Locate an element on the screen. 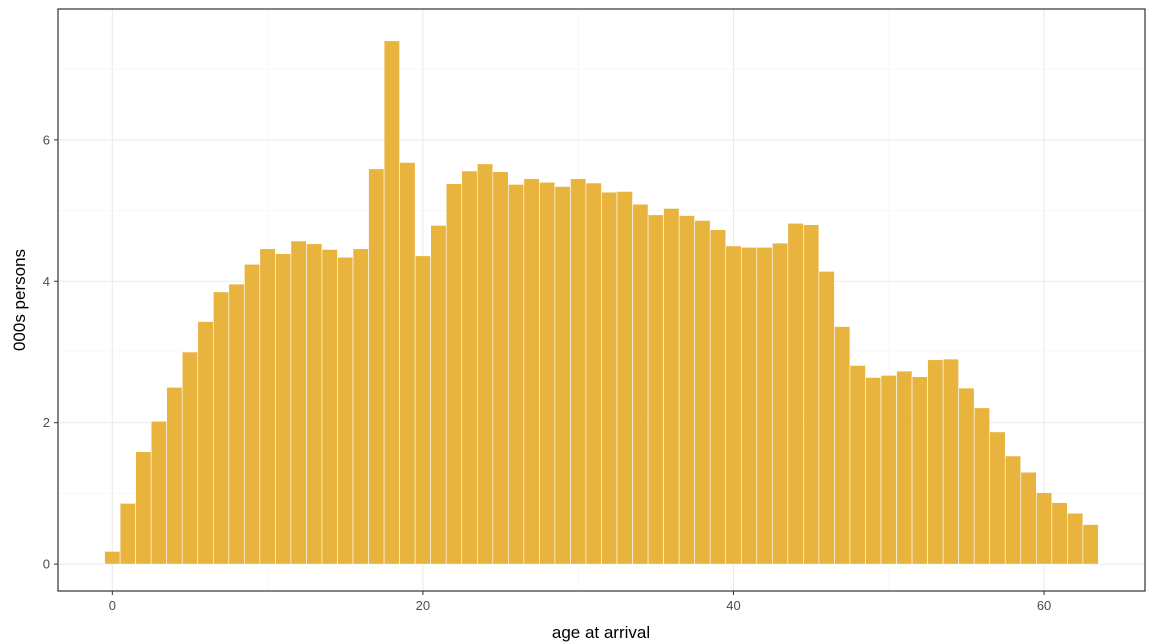  x-axis-title: age at arrival is located at coordinates (601, 632).